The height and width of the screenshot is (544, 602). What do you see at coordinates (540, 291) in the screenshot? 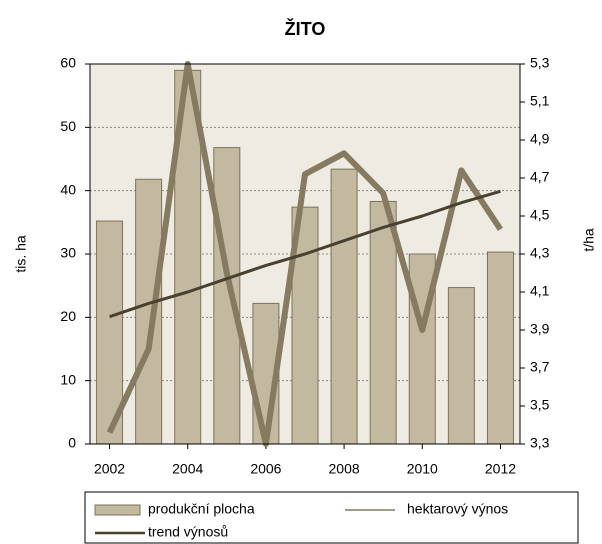
I see `y2-tick-label: 4,1` at bounding box center [540, 291].